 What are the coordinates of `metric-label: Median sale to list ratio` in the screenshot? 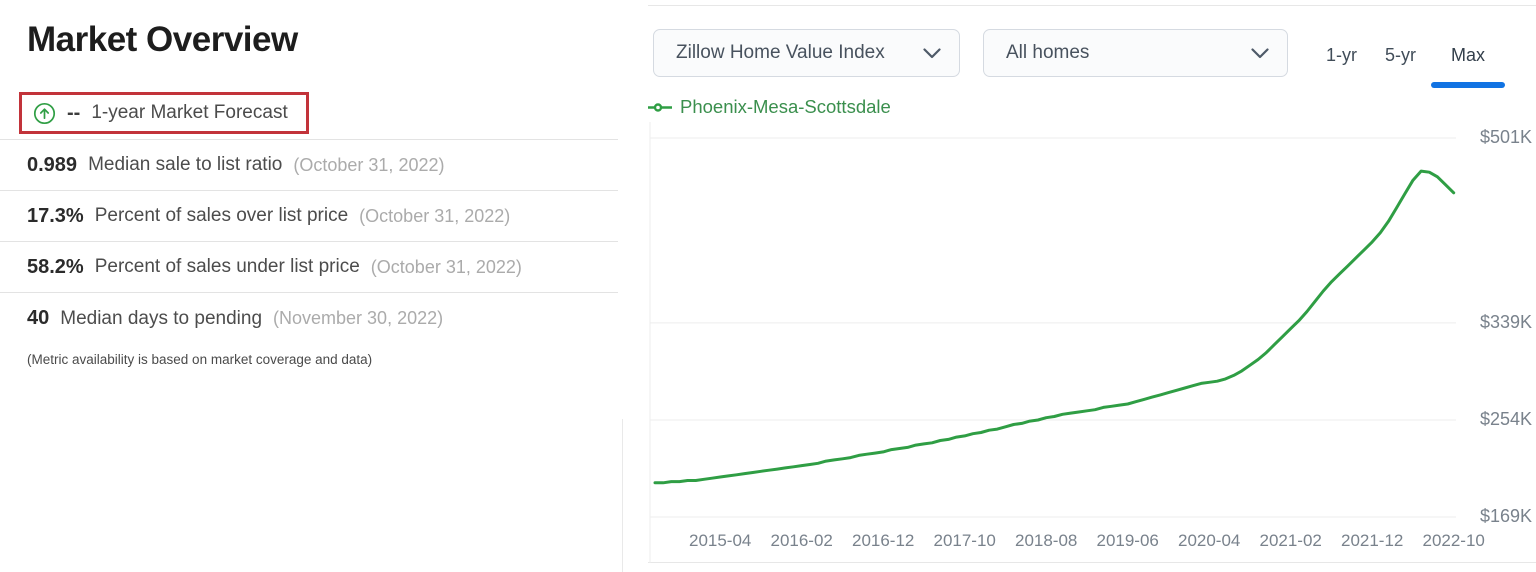 It's located at (185, 164).